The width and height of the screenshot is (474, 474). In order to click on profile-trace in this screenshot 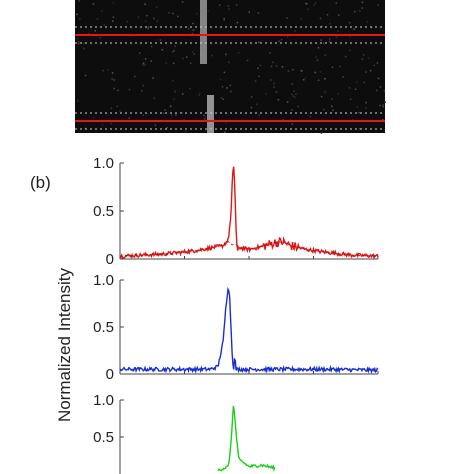, I will do `click(249, 213)`.